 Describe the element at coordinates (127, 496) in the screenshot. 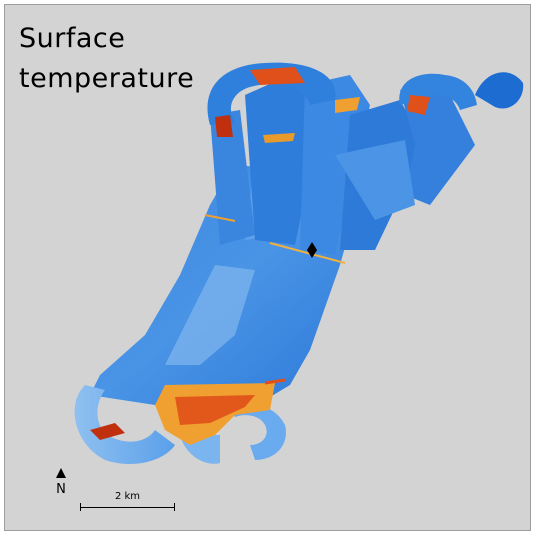

I see `scale-bar-label: 2 km` at that location.